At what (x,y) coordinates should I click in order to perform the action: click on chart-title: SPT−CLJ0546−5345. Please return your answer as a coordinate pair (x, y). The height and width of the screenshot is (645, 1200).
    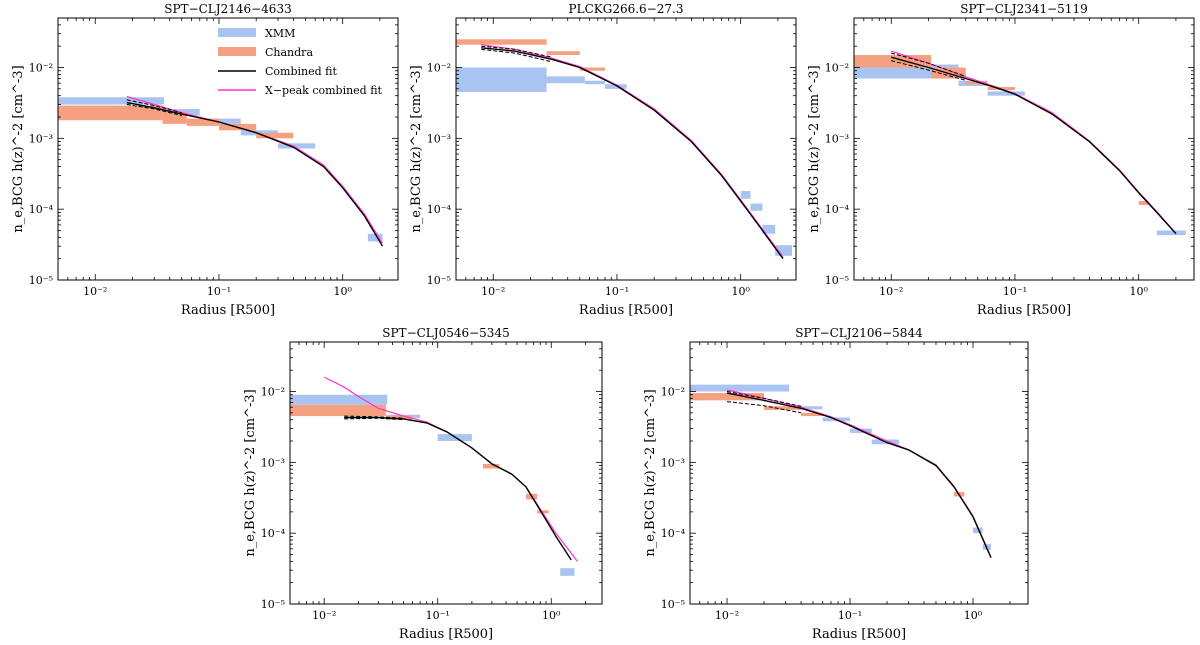
    Looking at the image, I should click on (445, 333).